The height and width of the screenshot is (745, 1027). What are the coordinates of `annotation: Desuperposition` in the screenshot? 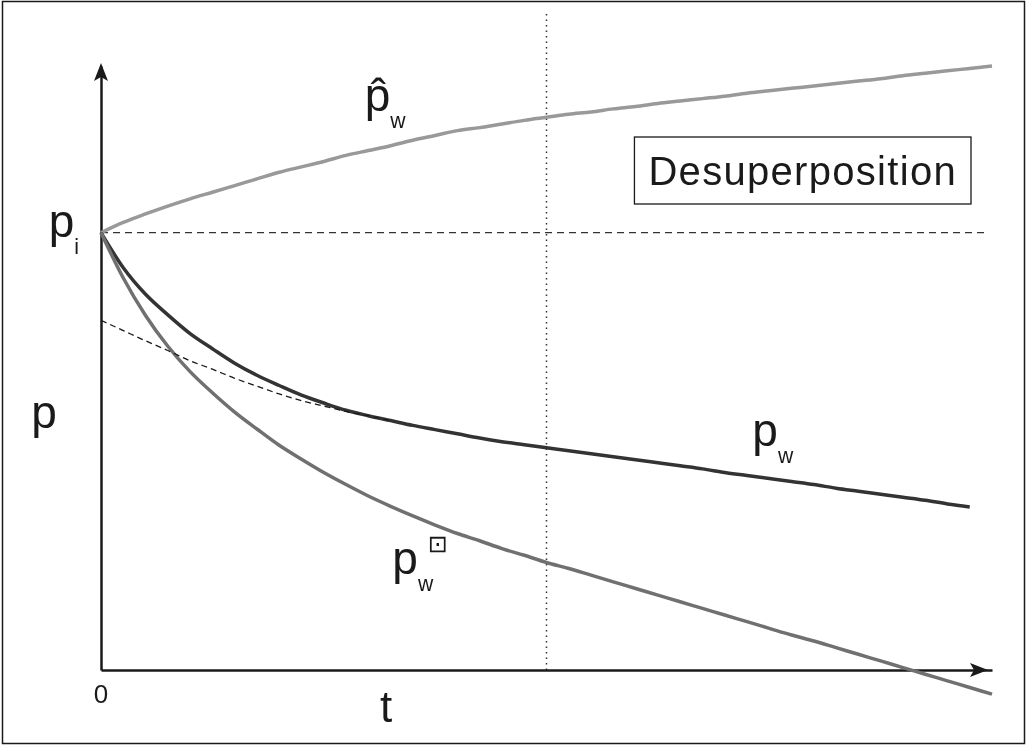 It's located at (802, 171).